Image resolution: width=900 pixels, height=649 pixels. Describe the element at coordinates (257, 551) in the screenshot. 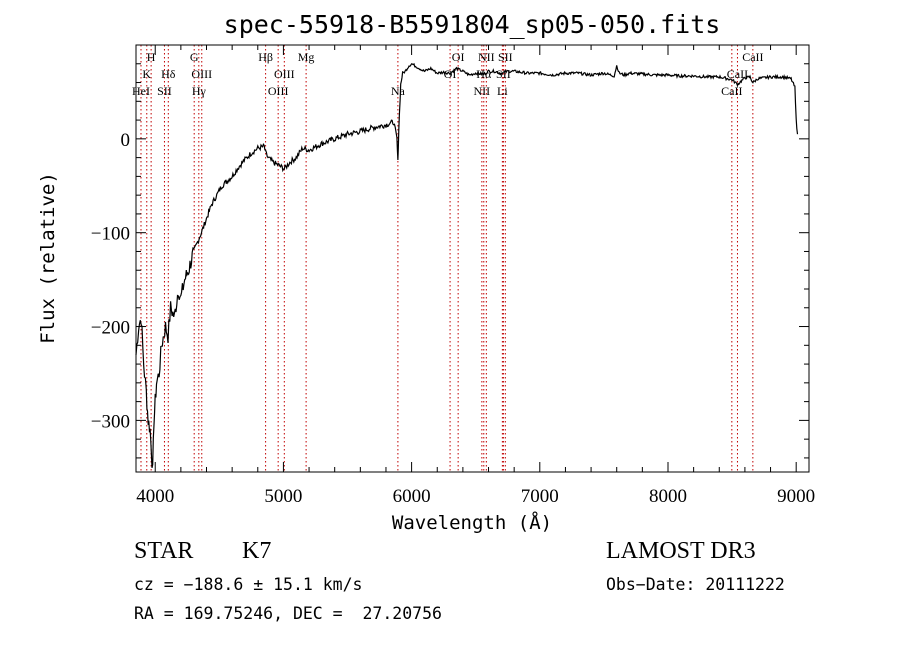

I see `object-subclass: K7` at that location.